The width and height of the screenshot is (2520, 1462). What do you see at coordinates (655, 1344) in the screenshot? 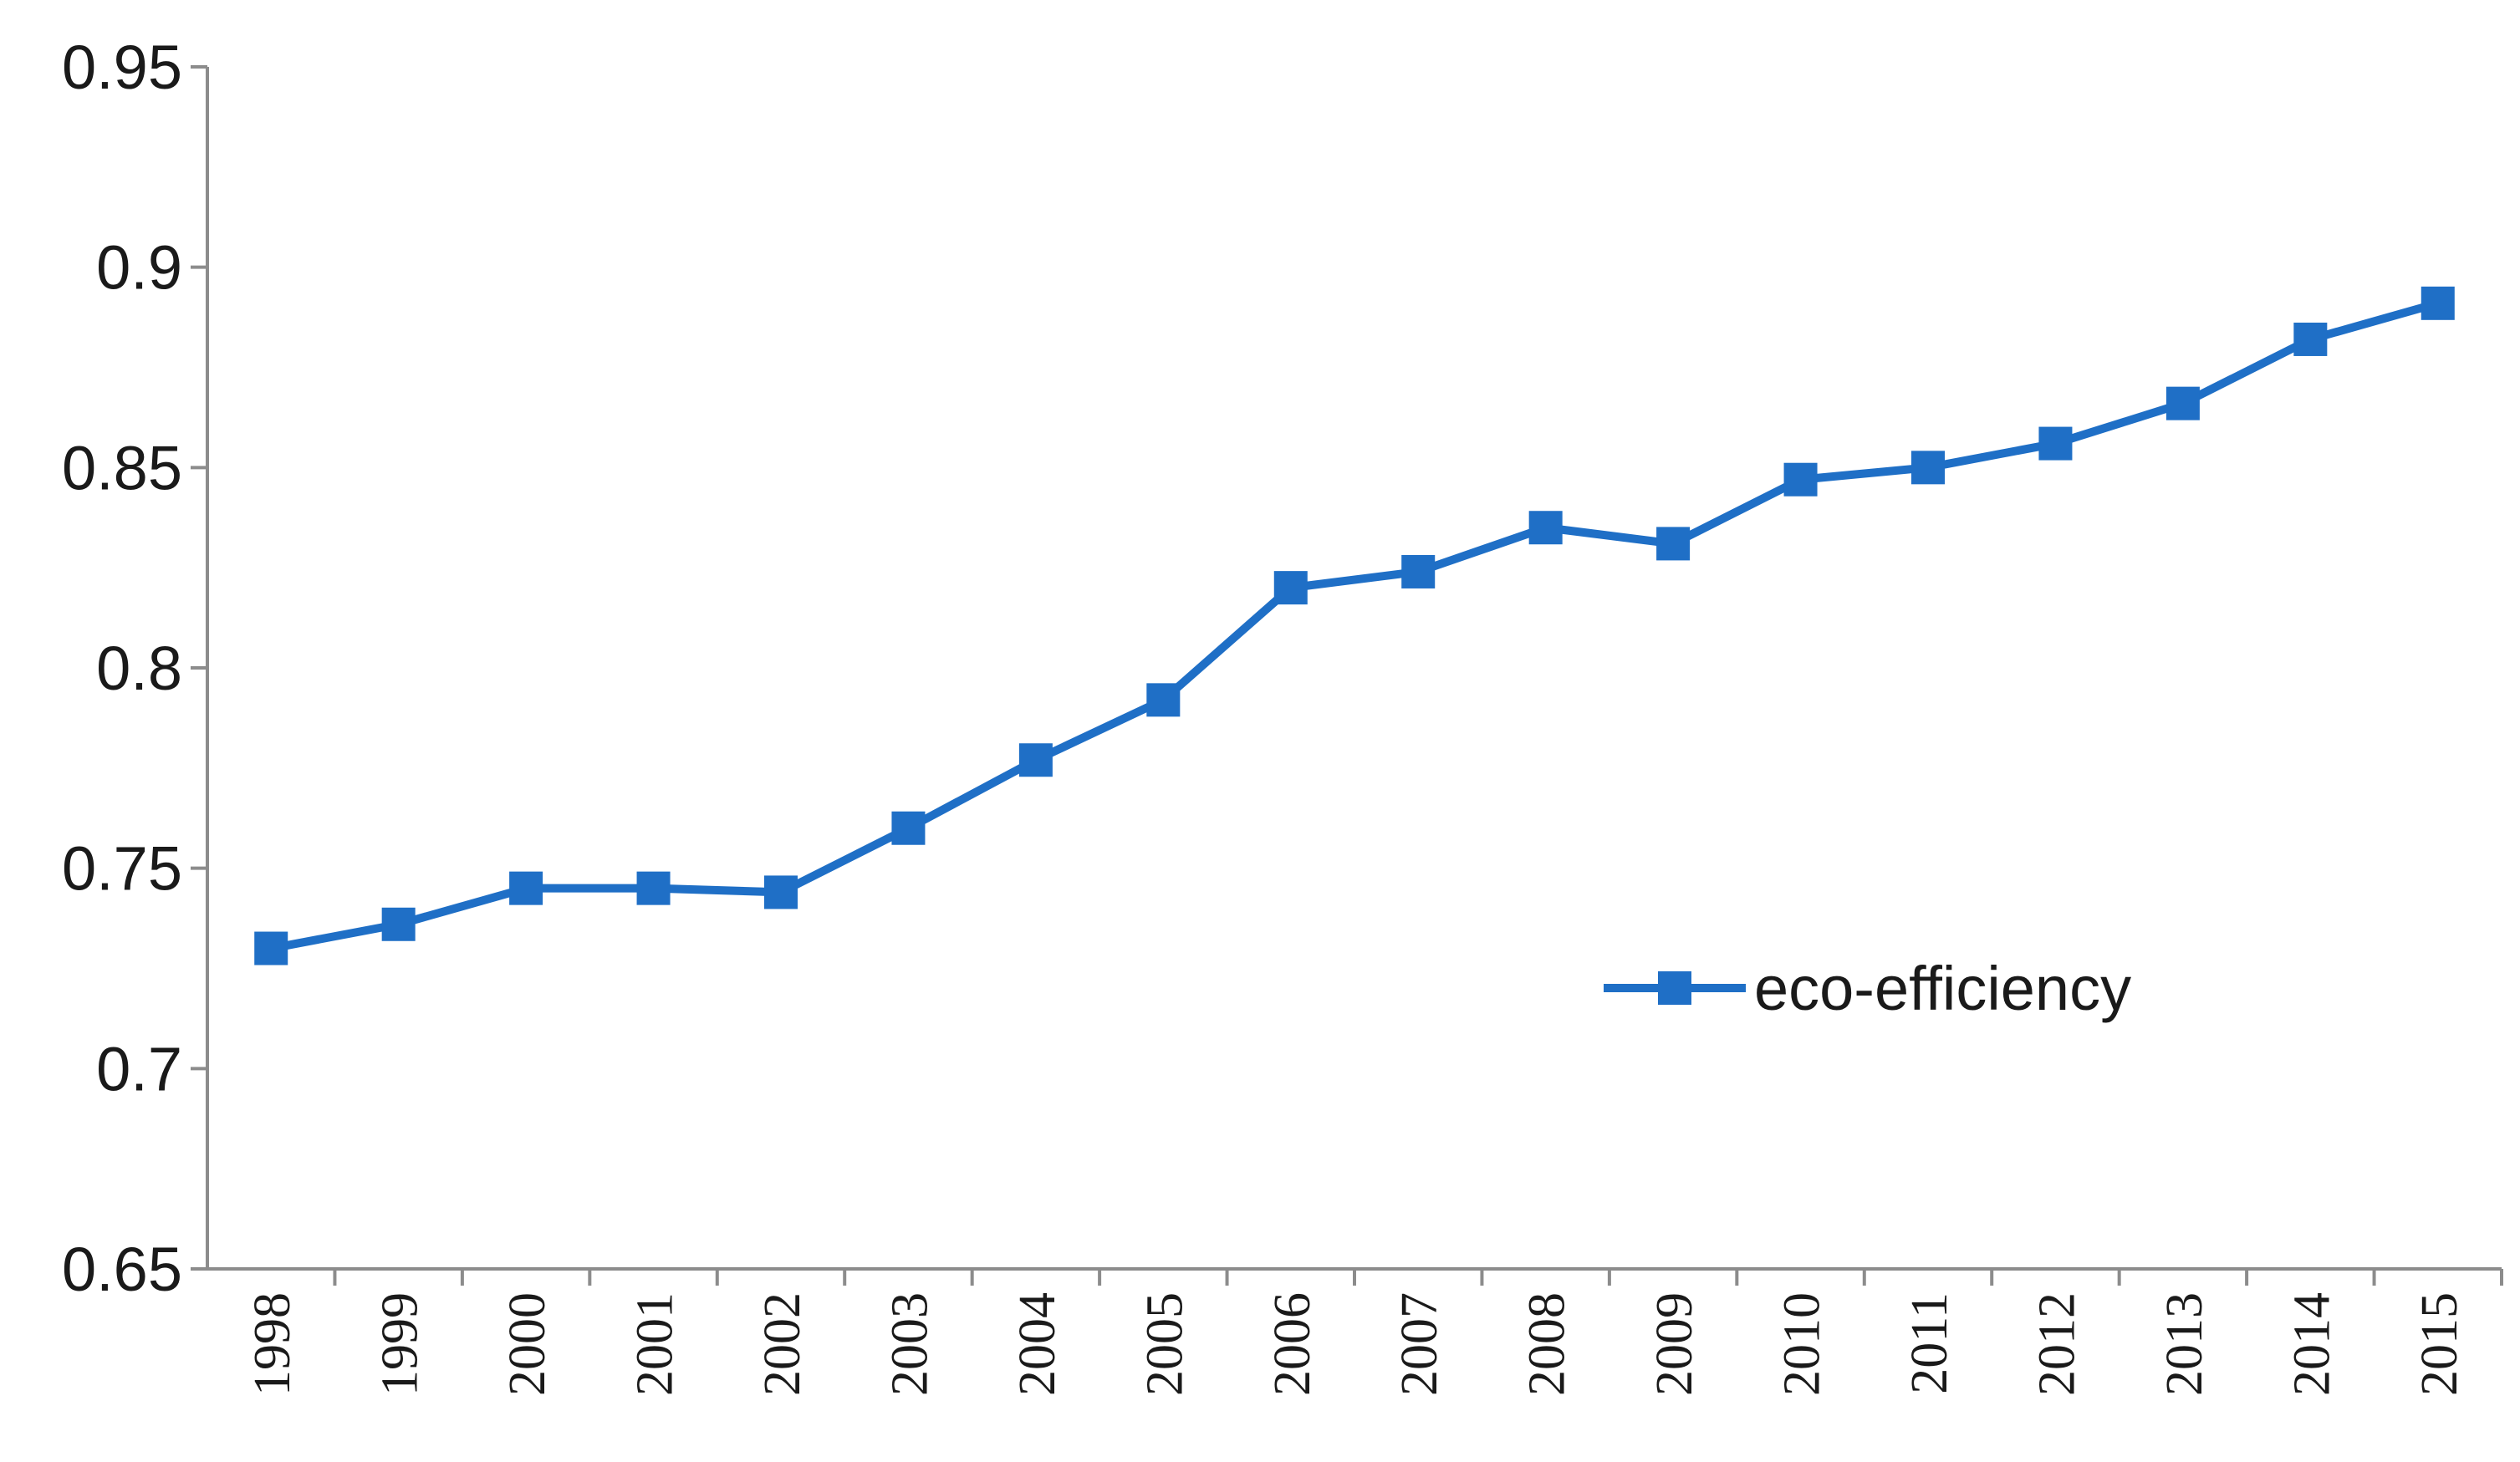
I see `x-tick-label: 2001` at bounding box center [655, 1344].